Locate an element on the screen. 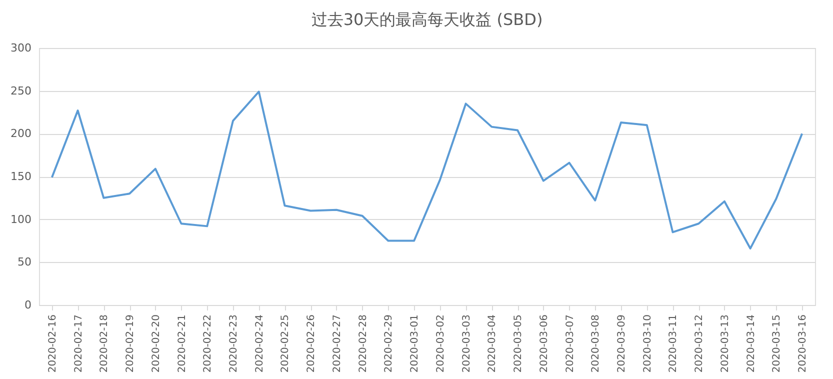  x-tick-label: 2020-03-01 is located at coordinates (415, 343).